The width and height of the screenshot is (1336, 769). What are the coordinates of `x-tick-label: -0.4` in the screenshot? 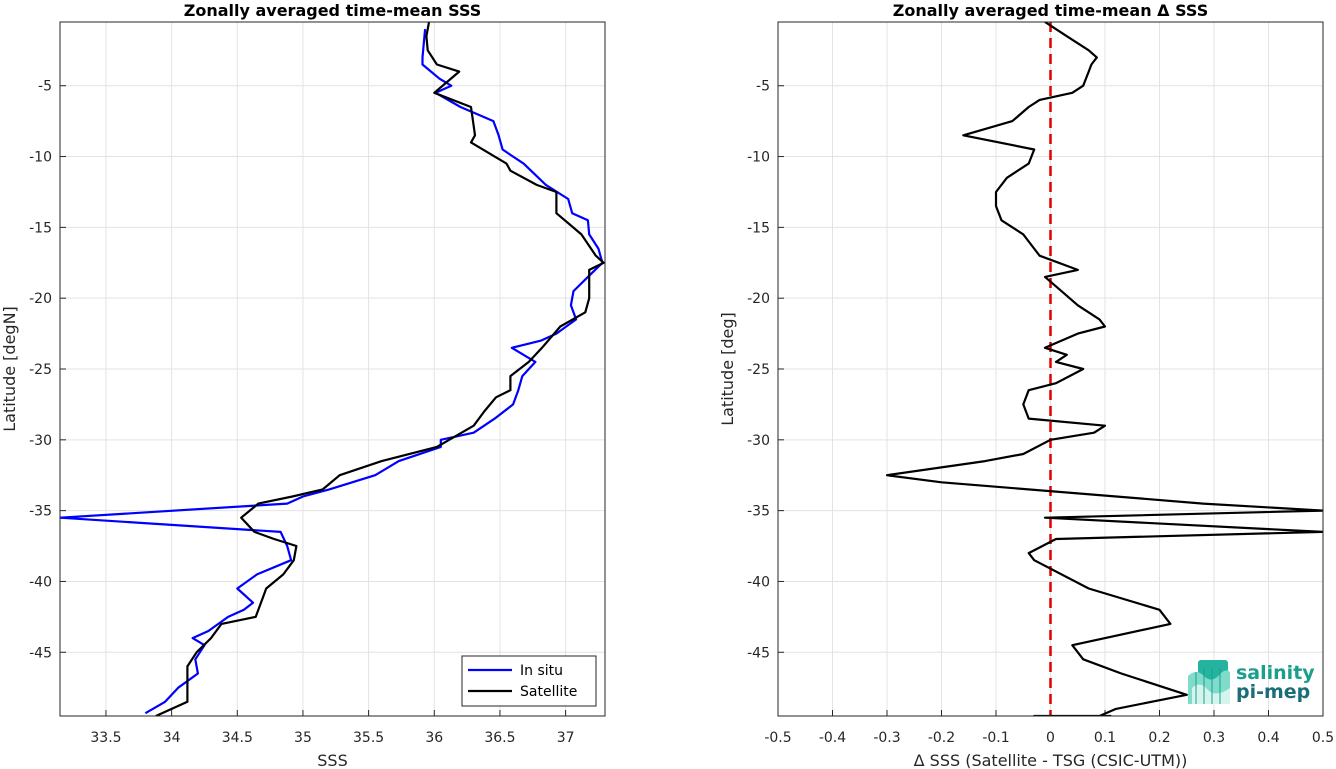 It's located at (832, 738).